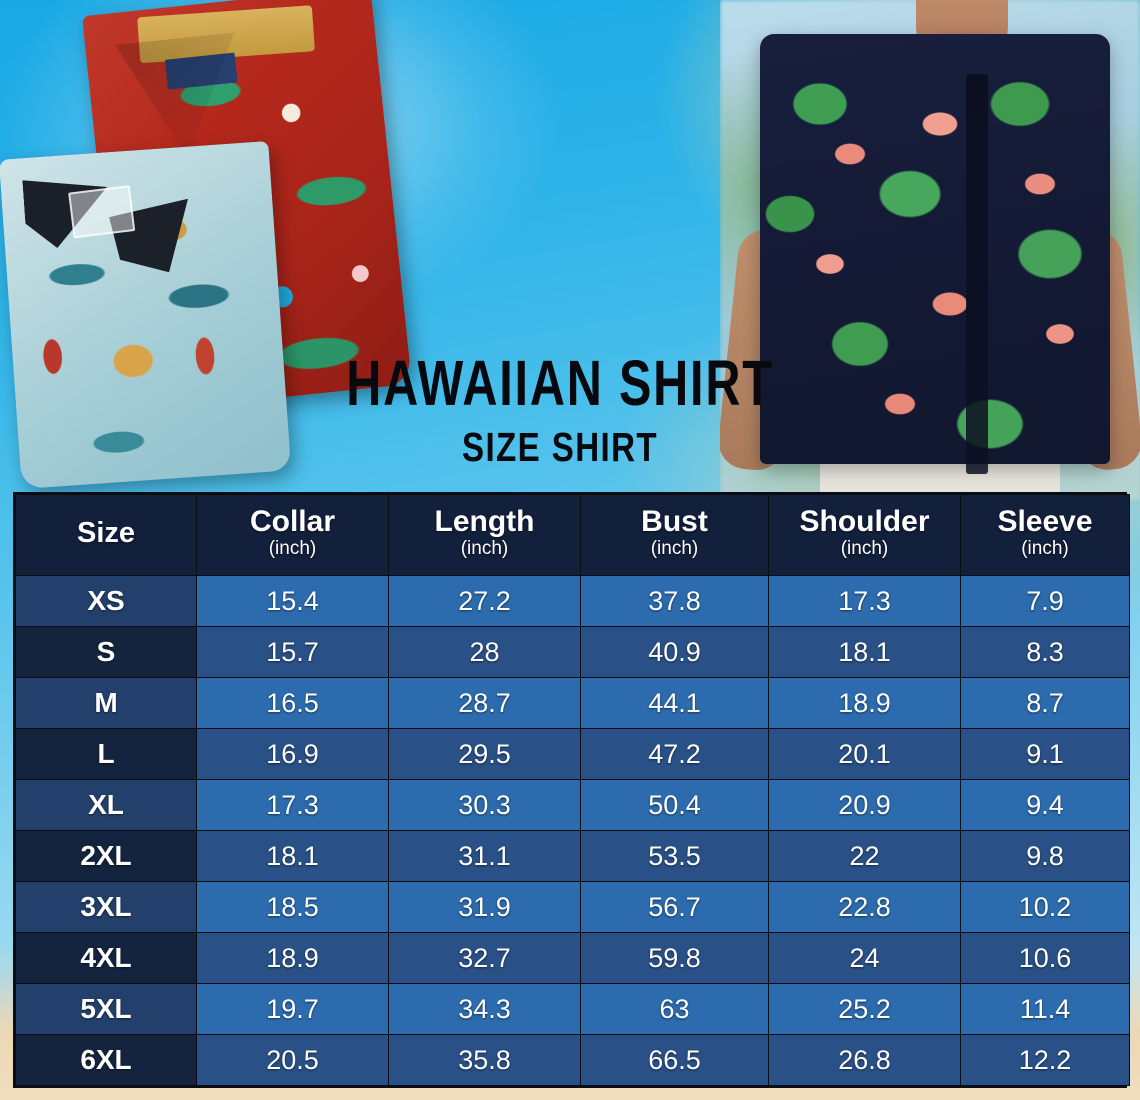 This screenshot has width=1140, height=1100. What do you see at coordinates (674, 652) in the screenshot?
I see `cell-bust: 40.9` at bounding box center [674, 652].